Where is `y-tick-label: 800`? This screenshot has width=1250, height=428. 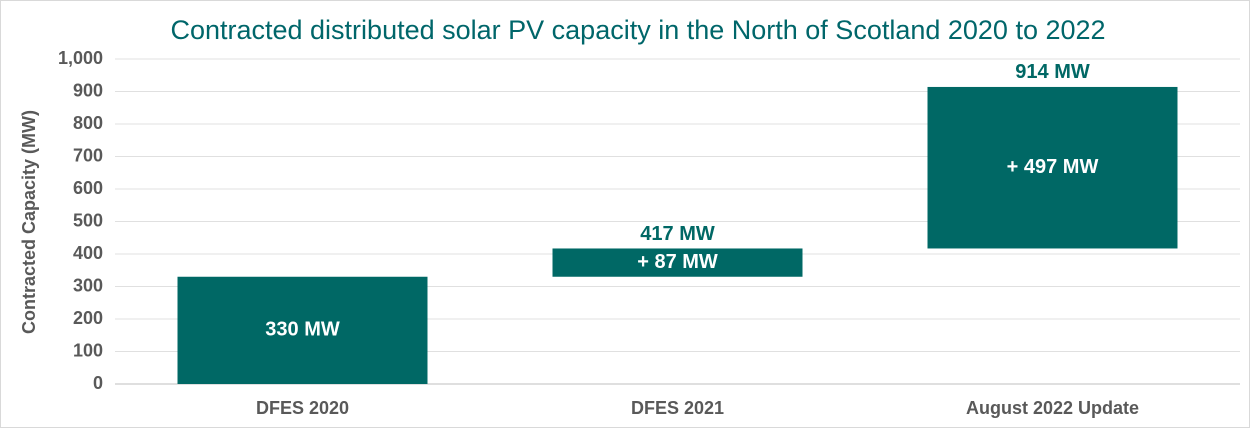 y-tick-label: 800 is located at coordinates (88, 123).